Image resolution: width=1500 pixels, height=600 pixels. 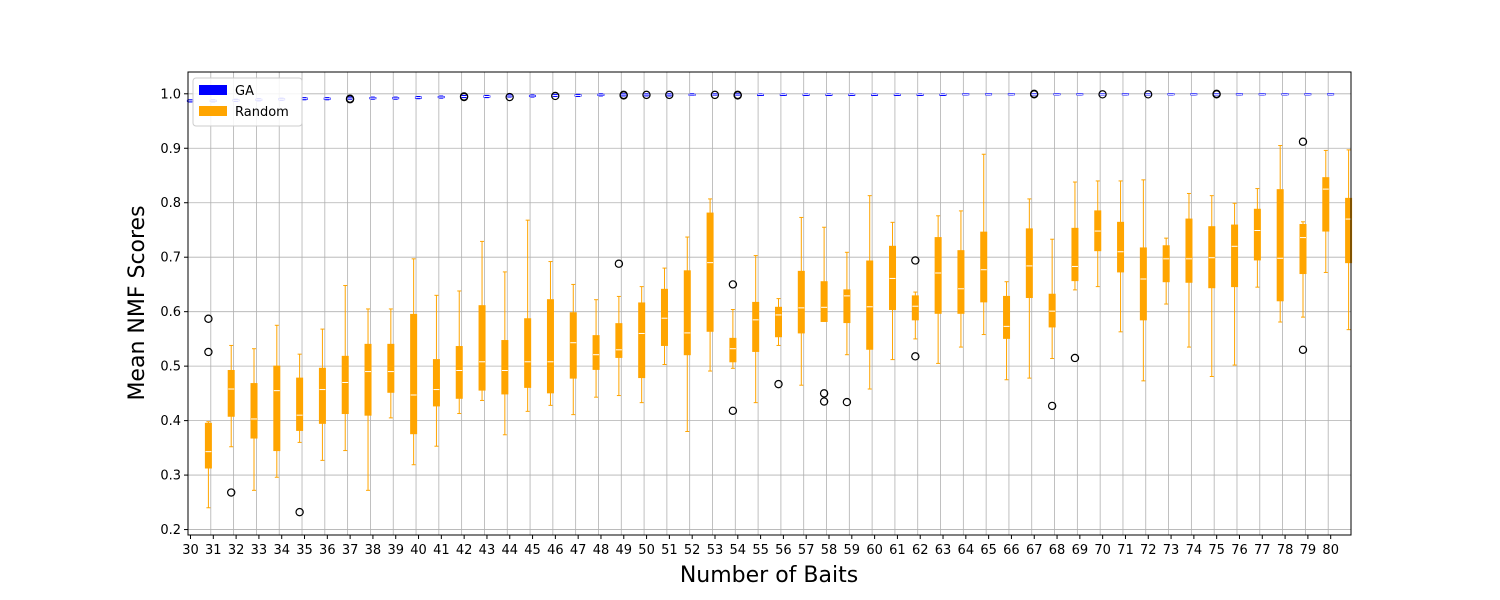 What do you see at coordinates (669, 550) in the screenshot?
I see `x-tick-label: 51` at bounding box center [669, 550].